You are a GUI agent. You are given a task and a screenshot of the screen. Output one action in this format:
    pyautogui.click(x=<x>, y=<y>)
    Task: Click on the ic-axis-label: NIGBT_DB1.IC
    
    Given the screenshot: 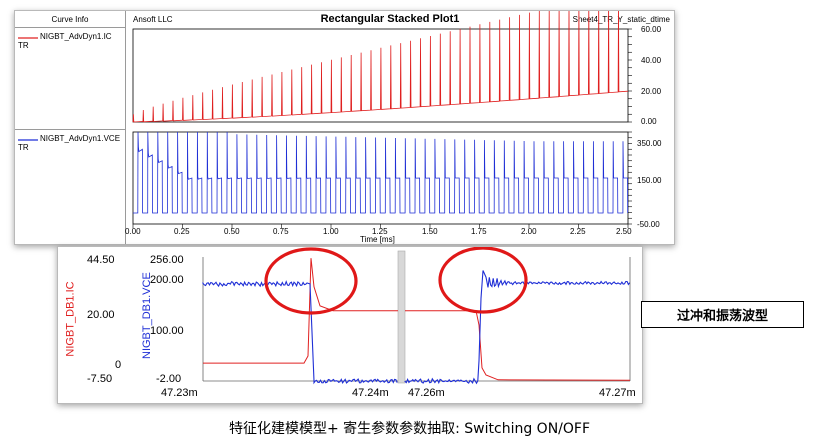 What is the action you would take?
    pyautogui.click(x=70, y=319)
    